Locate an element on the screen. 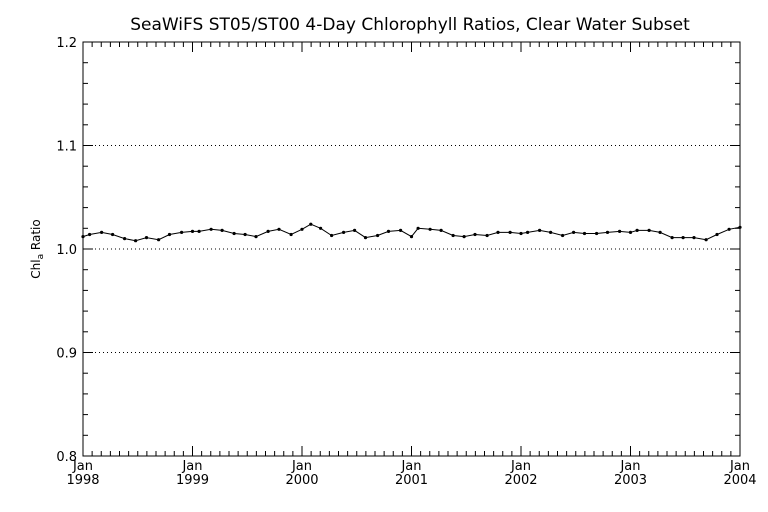 The height and width of the screenshot is (512, 768). y-tick-label-2: 1.0 is located at coordinates (66, 250).